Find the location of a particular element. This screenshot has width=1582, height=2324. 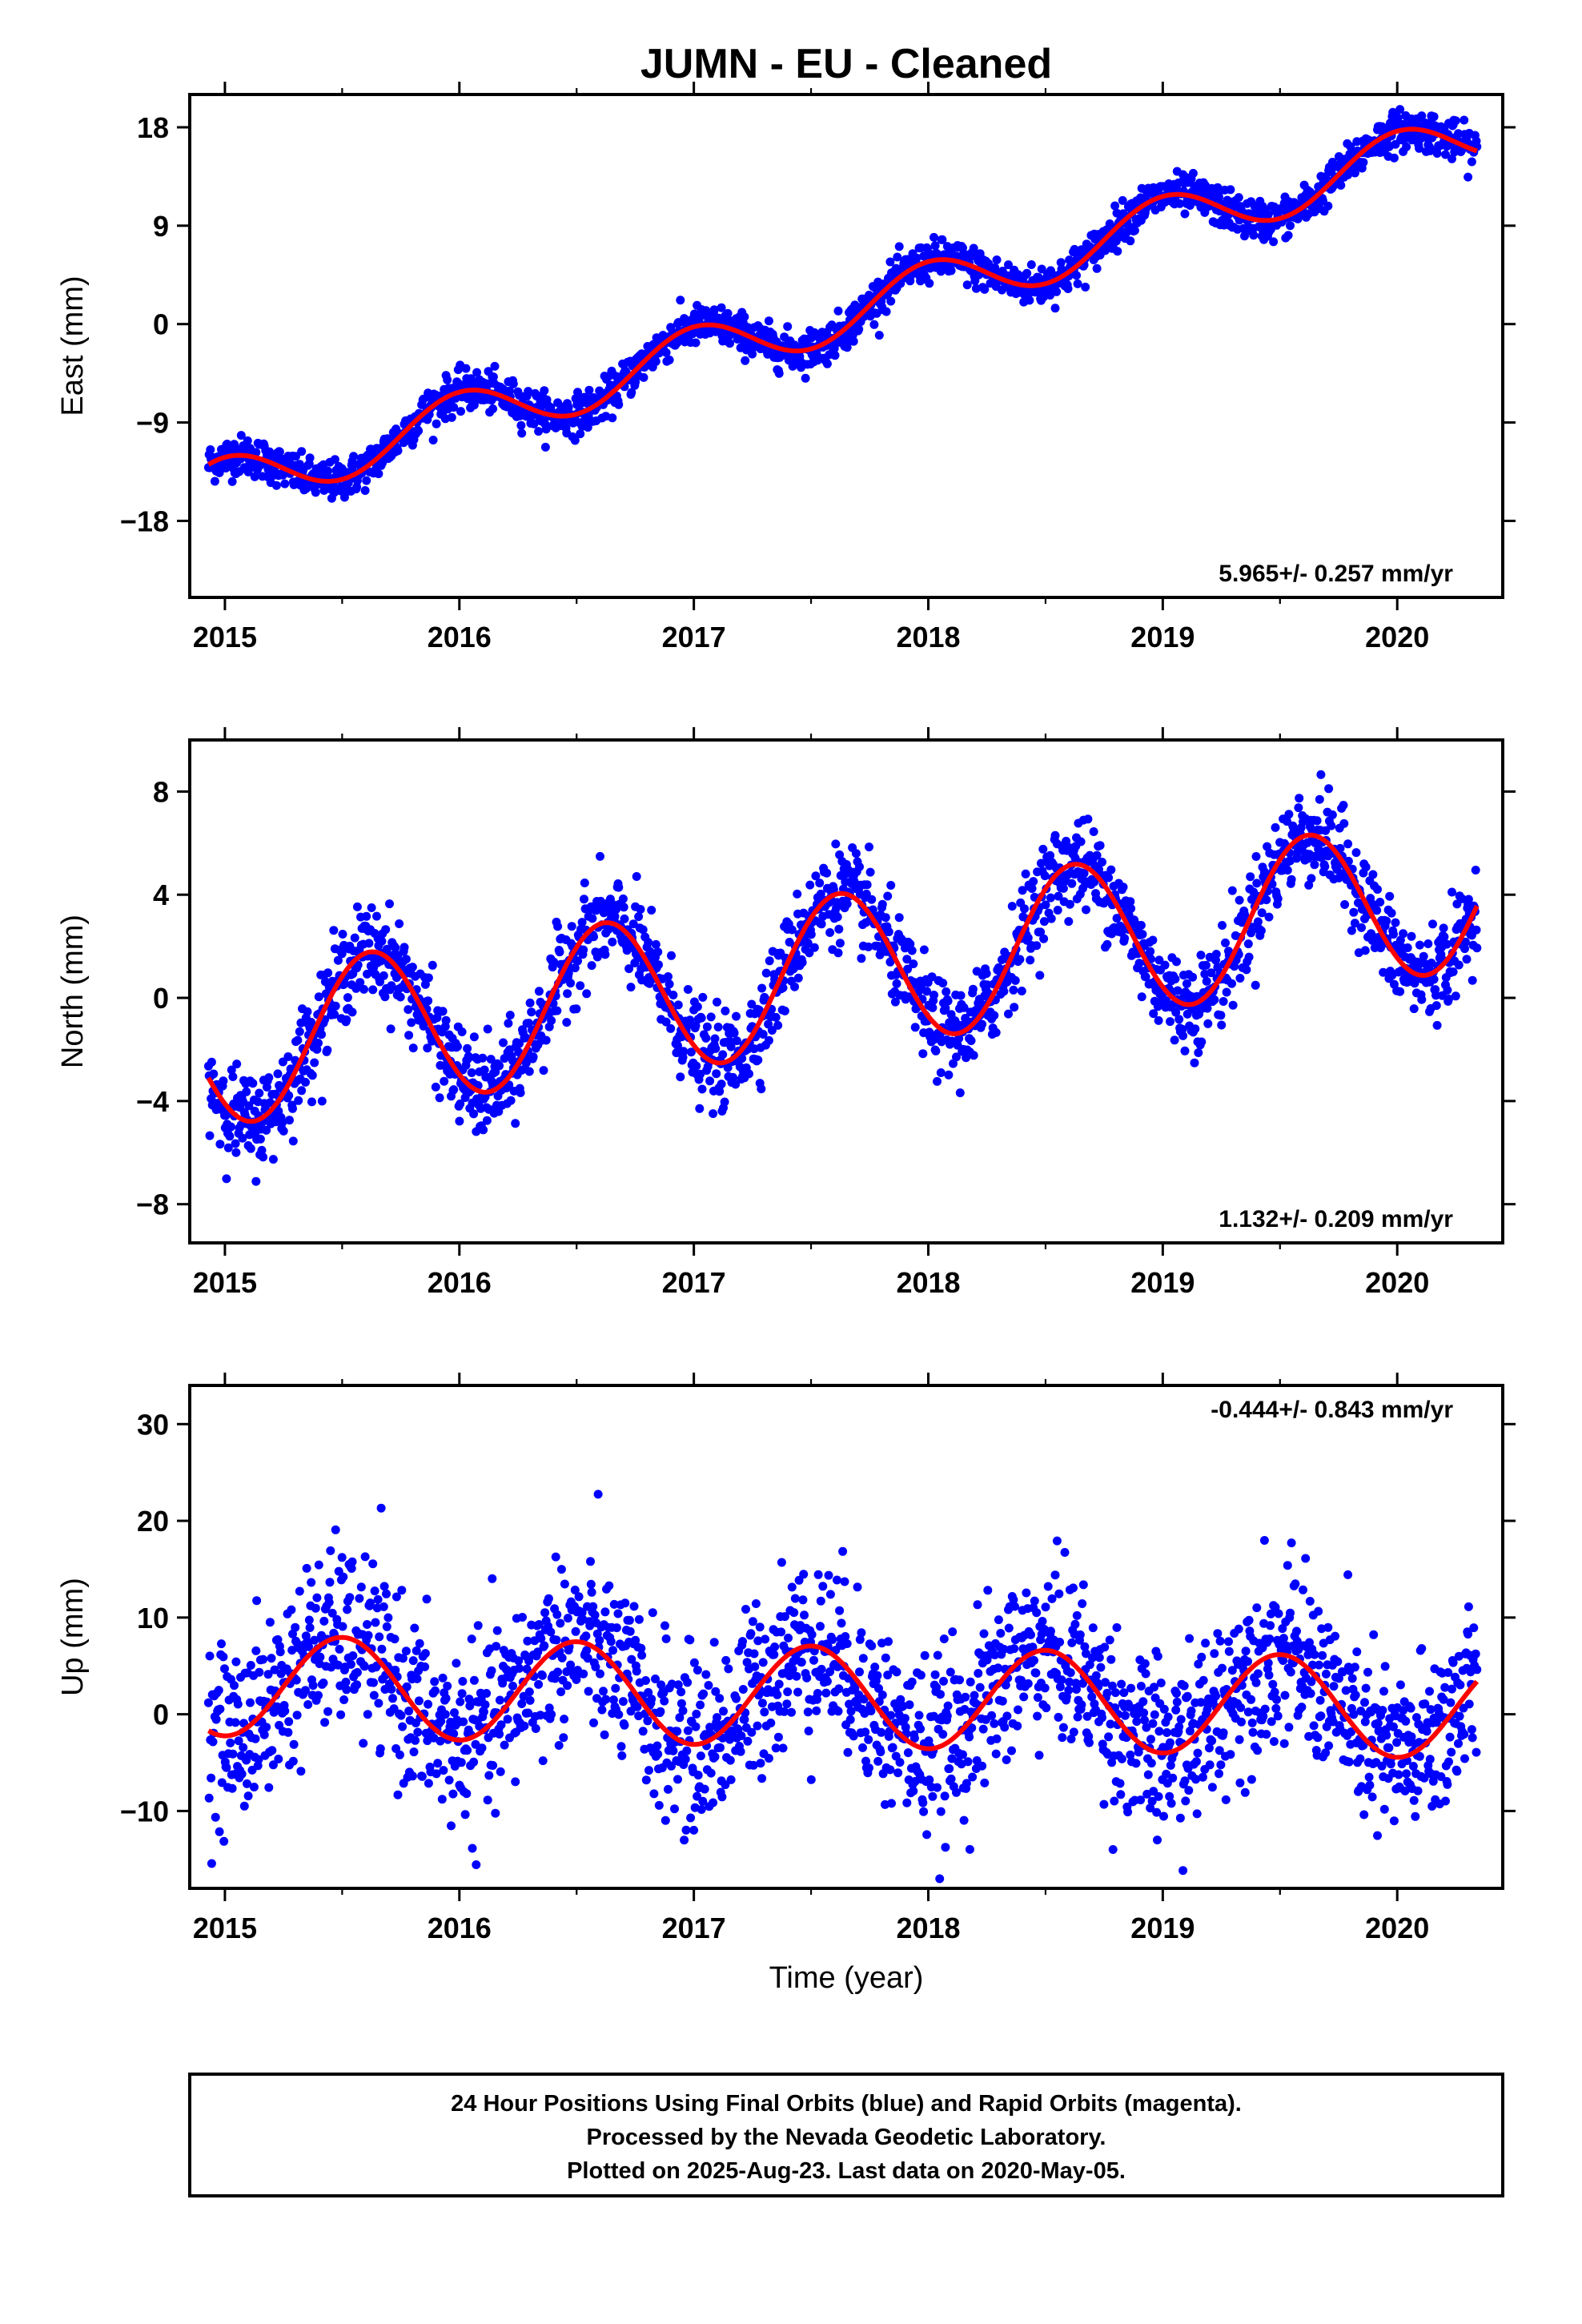

x-tick-label: 2015 is located at coordinates (225, 637).